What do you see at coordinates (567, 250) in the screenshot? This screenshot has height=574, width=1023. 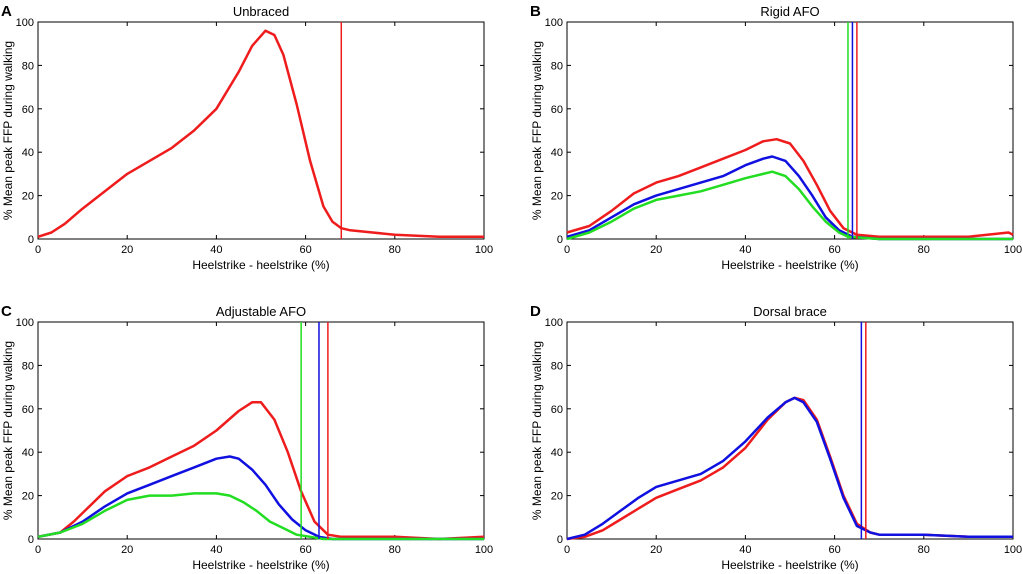 I see `panel-b-x-tick-label: 0` at bounding box center [567, 250].